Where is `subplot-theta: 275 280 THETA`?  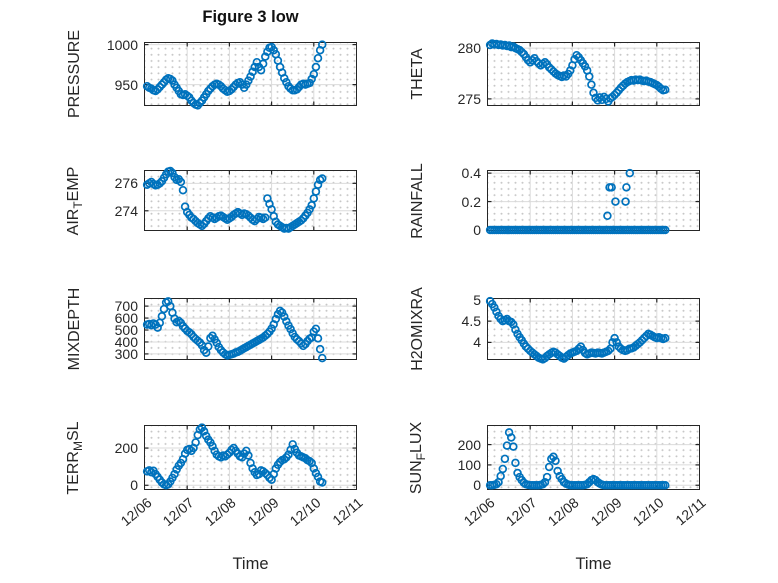
subplot-theta: 275 280 THETA is located at coordinates (554, 72).